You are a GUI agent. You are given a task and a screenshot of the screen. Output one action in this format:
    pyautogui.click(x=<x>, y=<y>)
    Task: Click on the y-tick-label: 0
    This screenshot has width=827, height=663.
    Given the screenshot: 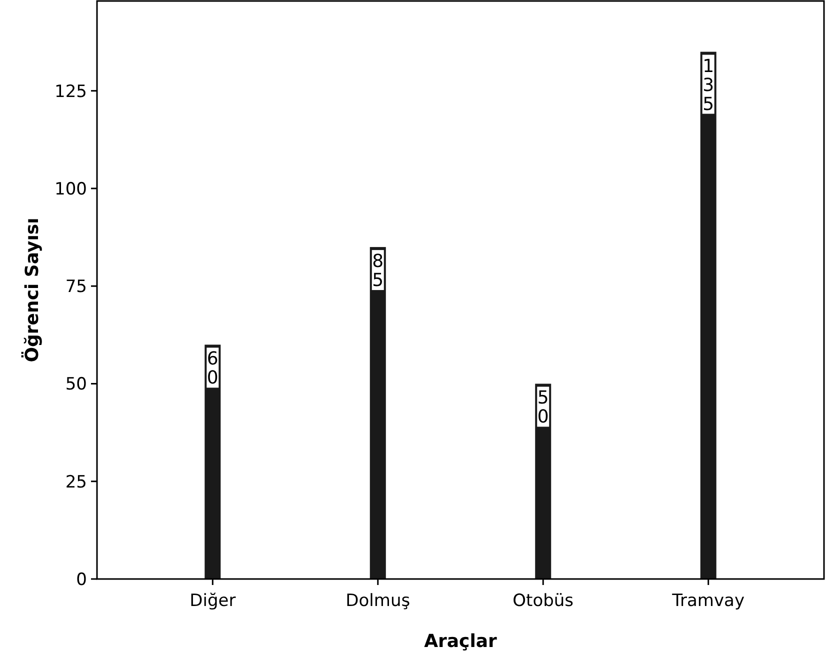 What is the action you would take?
    pyautogui.click(x=81, y=580)
    